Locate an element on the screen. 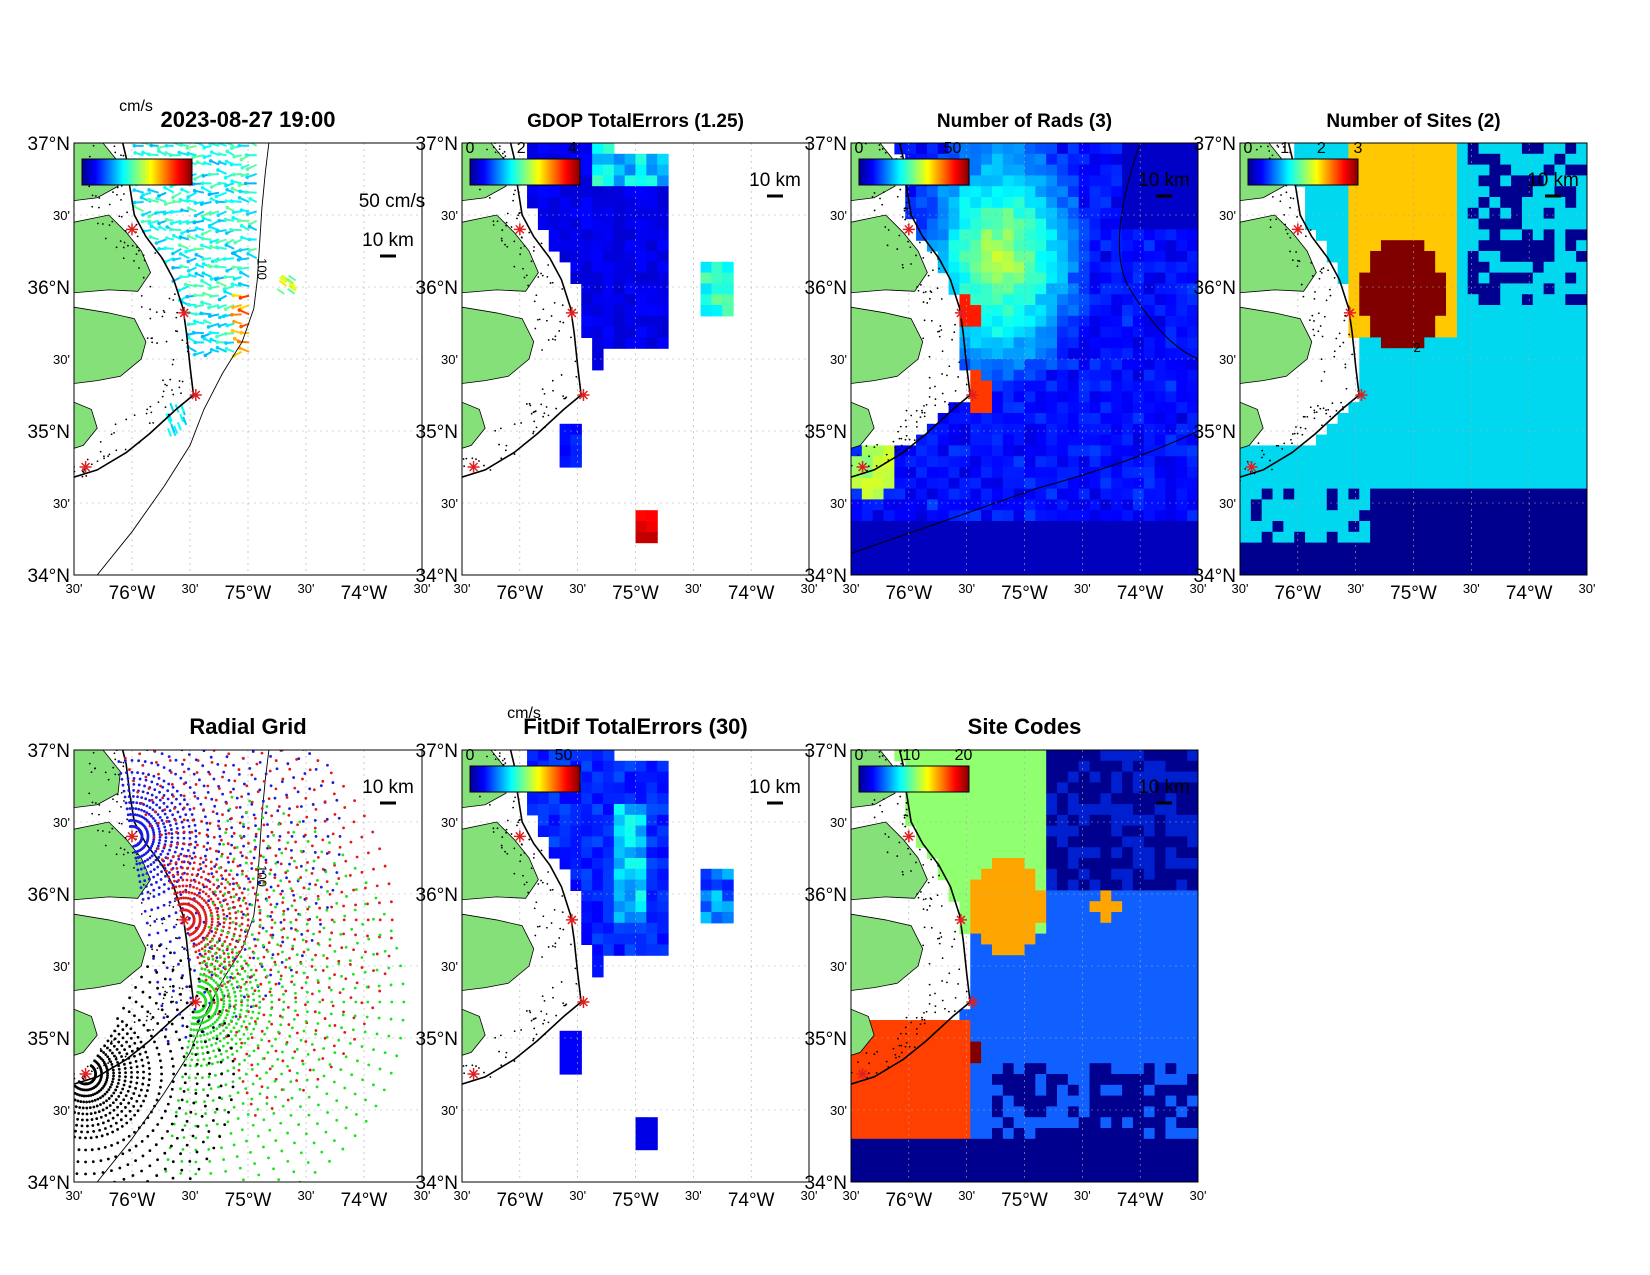 The height and width of the screenshot is (1275, 1650). land-area is located at coordinates (1252, 425).